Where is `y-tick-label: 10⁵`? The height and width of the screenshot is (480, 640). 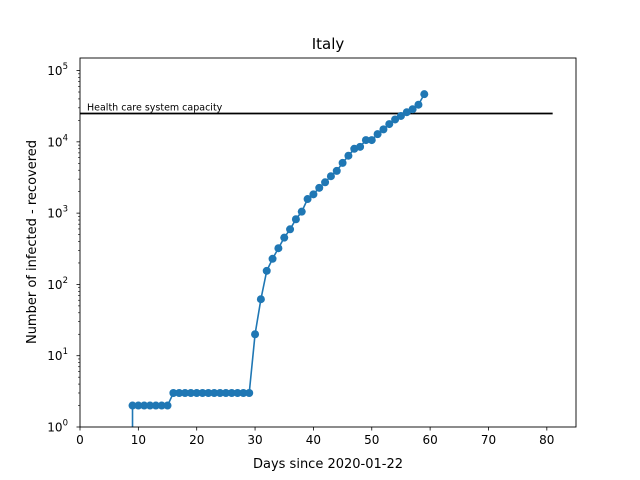
y-tick-label: 10⁵ is located at coordinates (57, 70).